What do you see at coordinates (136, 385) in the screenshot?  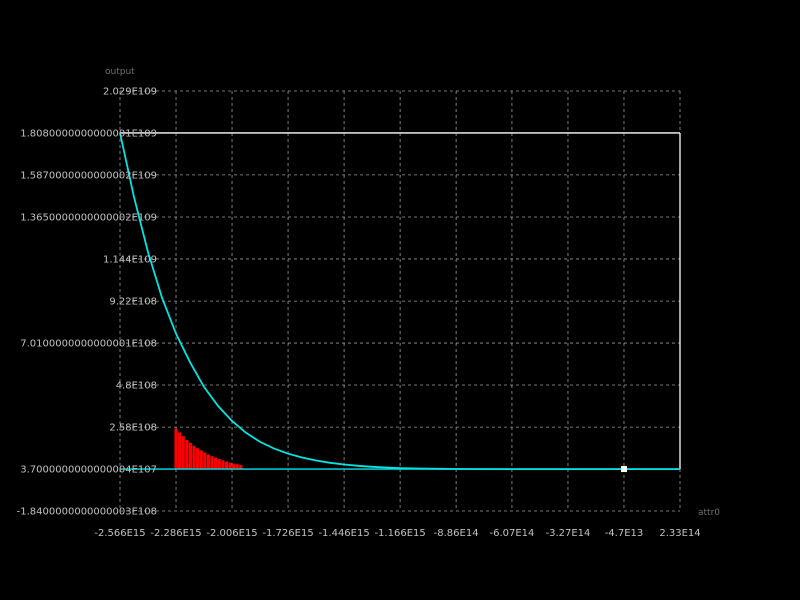 I see `y-tick-label: 4.8E108` at bounding box center [136, 385].